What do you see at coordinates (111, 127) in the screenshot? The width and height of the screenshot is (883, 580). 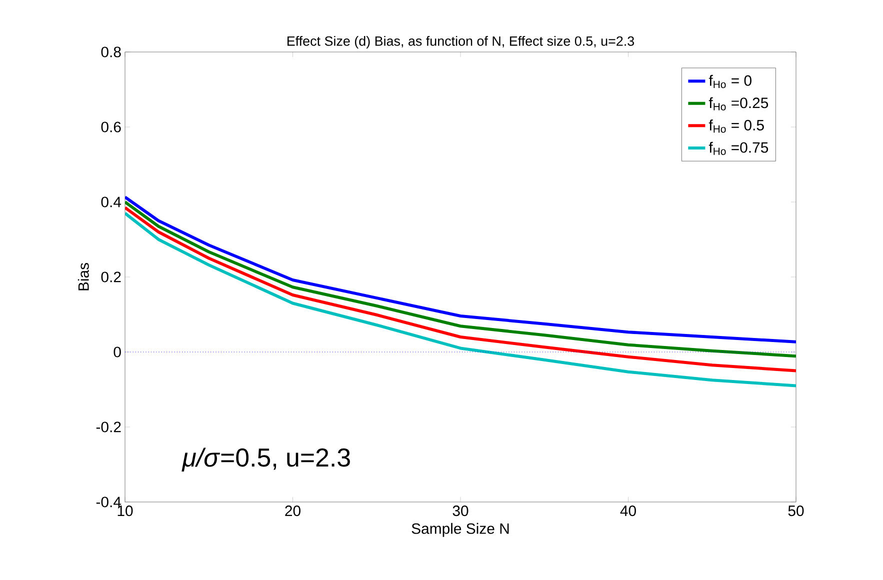 I see `y-tick-label: 0.6` at bounding box center [111, 127].